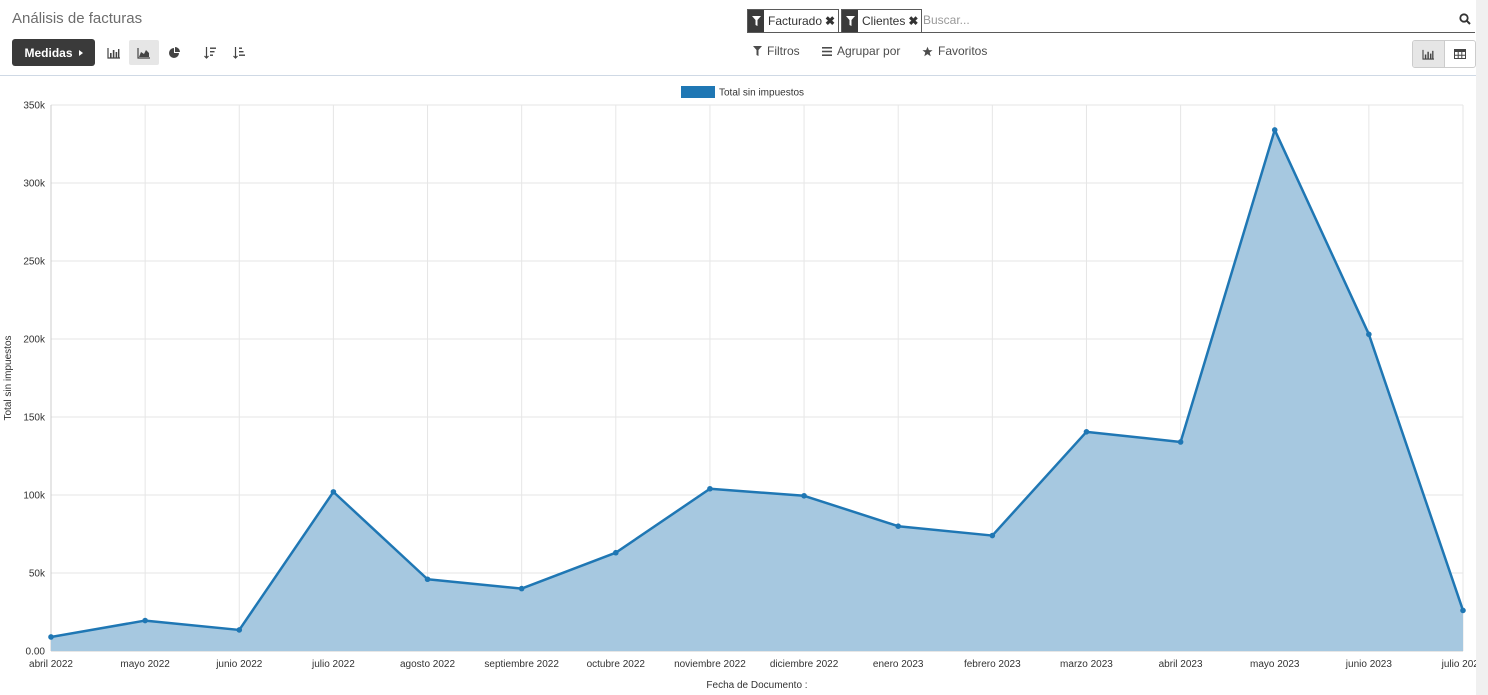 Image resolution: width=1488 pixels, height=695 pixels. What do you see at coordinates (77, 18) in the screenshot?
I see `page-title: Análisis de facturas` at bounding box center [77, 18].